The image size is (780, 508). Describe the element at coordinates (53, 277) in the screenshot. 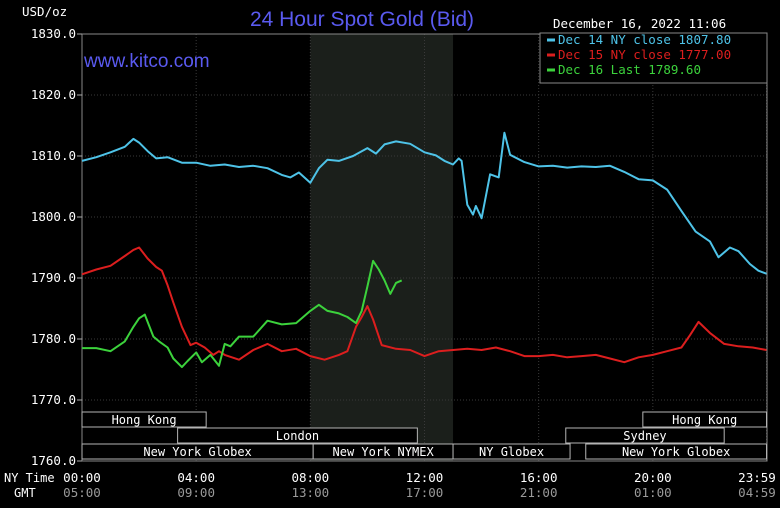

I see `y-tick-label: 1790.0` at that location.